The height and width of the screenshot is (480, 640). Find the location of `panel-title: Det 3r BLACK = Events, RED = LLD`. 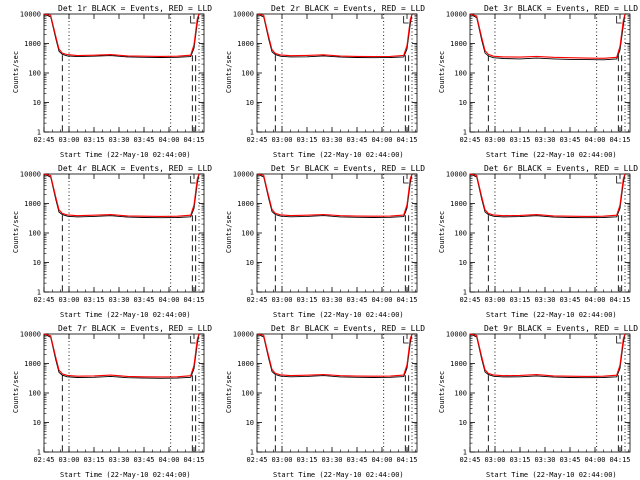

panel-title: Det 3r BLACK = Events, RED = LLD is located at coordinates (561, 8).